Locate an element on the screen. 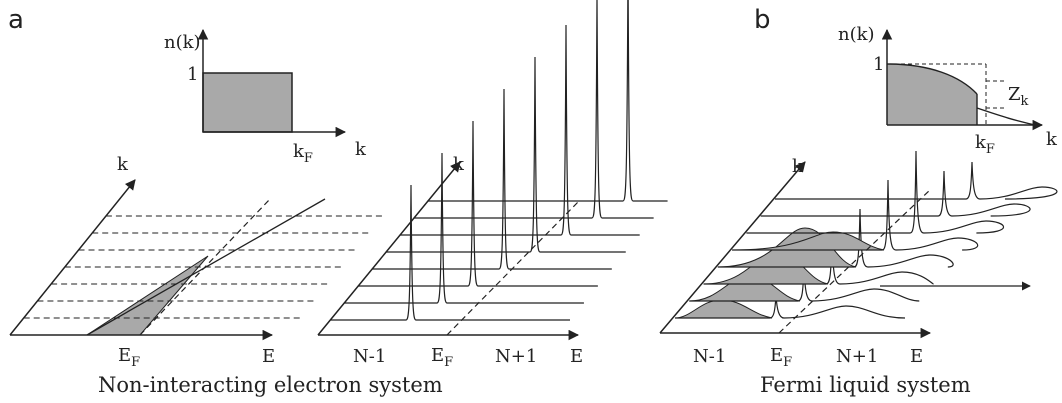  dispersion-grid-lines is located at coordinates (204, 267).